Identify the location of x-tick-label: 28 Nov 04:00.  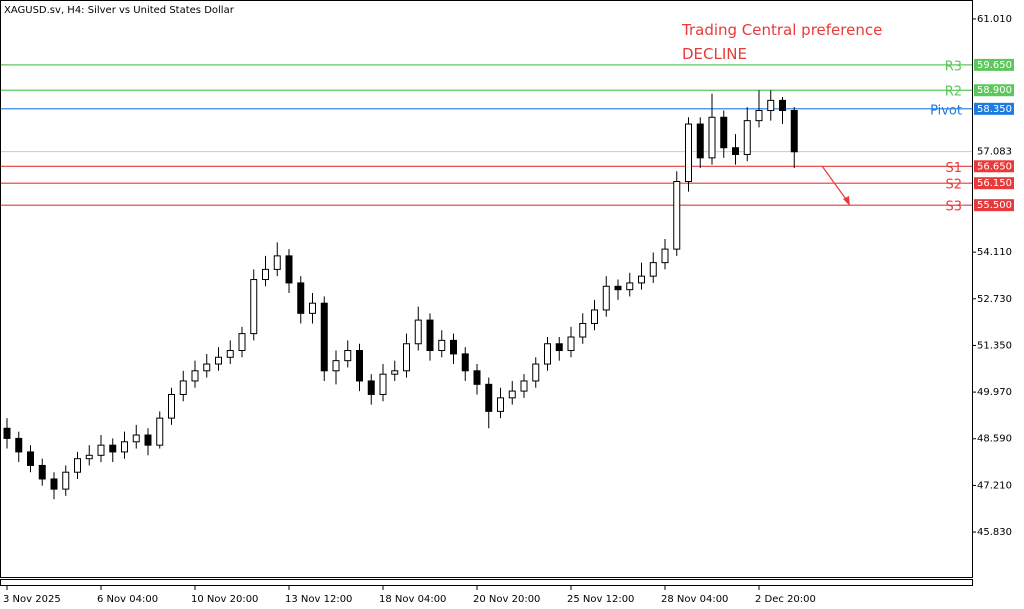
(694, 599).